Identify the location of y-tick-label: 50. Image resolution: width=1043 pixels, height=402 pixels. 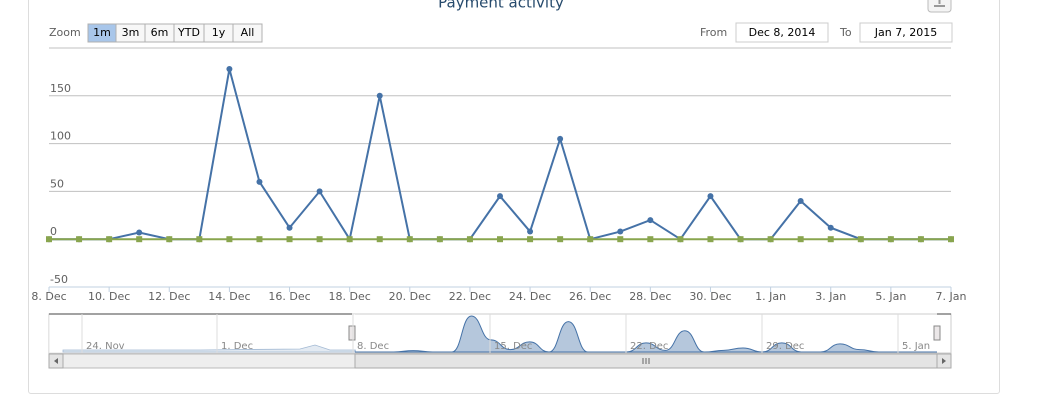
(57, 183).